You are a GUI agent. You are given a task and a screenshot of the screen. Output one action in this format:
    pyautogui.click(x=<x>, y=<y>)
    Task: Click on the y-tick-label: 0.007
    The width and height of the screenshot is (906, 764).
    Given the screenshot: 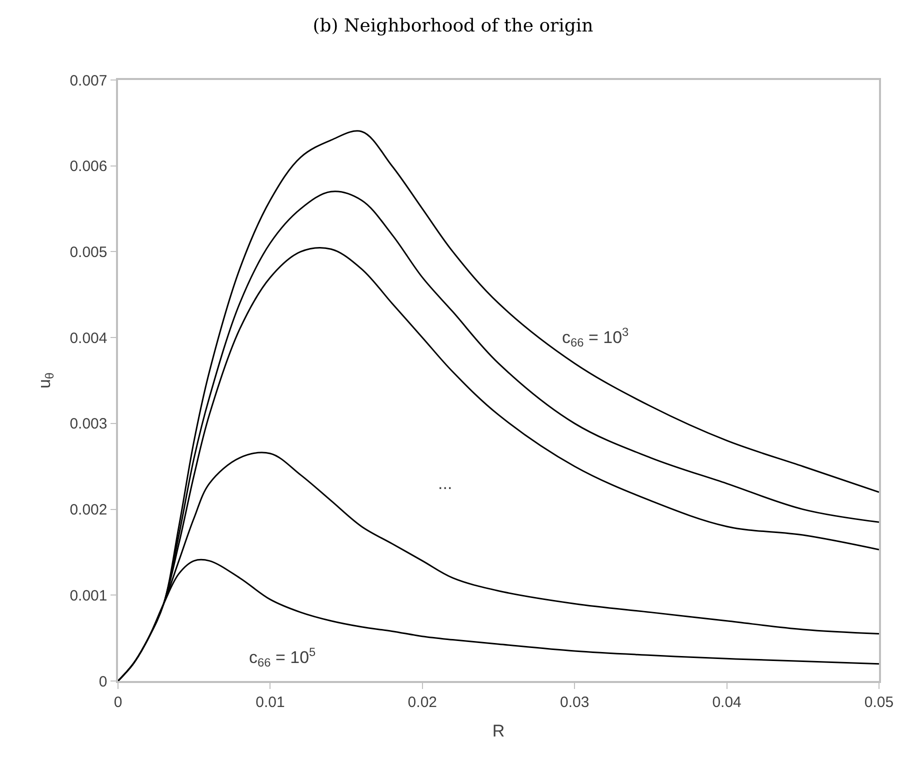 What is the action you would take?
    pyautogui.click(x=89, y=81)
    